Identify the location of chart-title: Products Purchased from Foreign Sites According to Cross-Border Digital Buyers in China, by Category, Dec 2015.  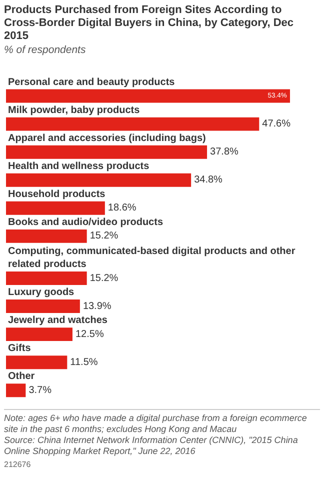
(149, 23).